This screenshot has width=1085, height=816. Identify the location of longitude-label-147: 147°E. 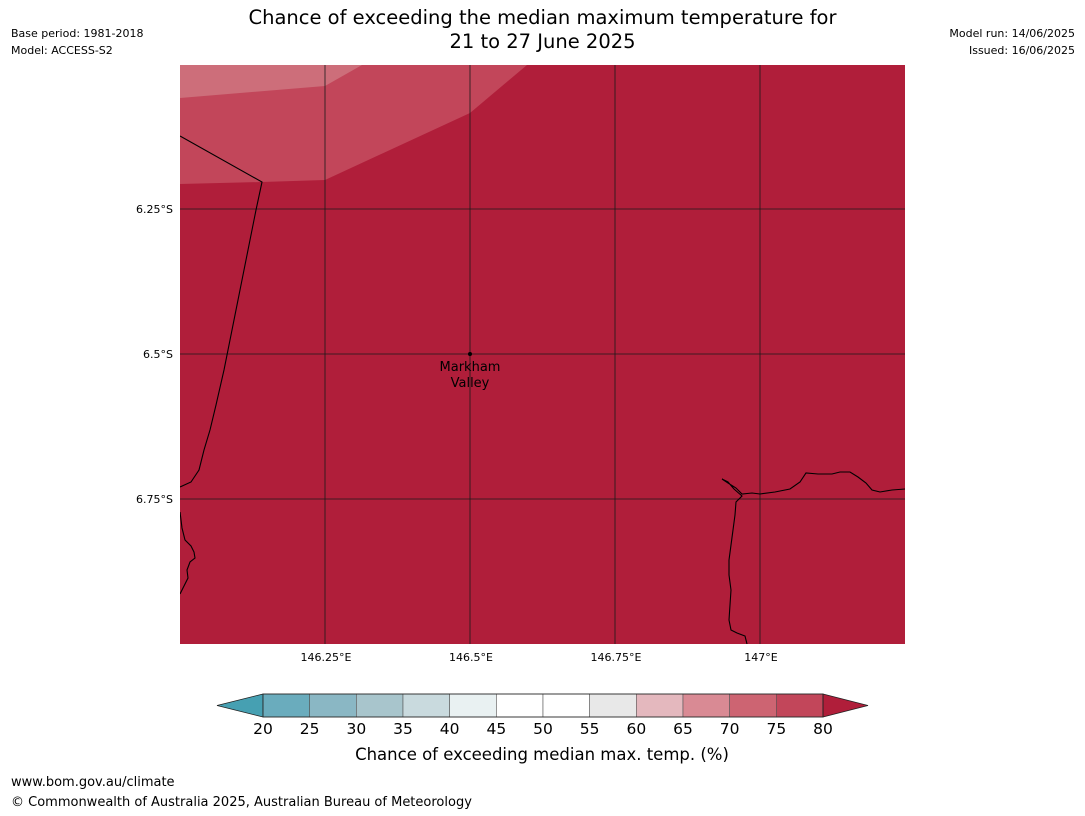
(761, 657).